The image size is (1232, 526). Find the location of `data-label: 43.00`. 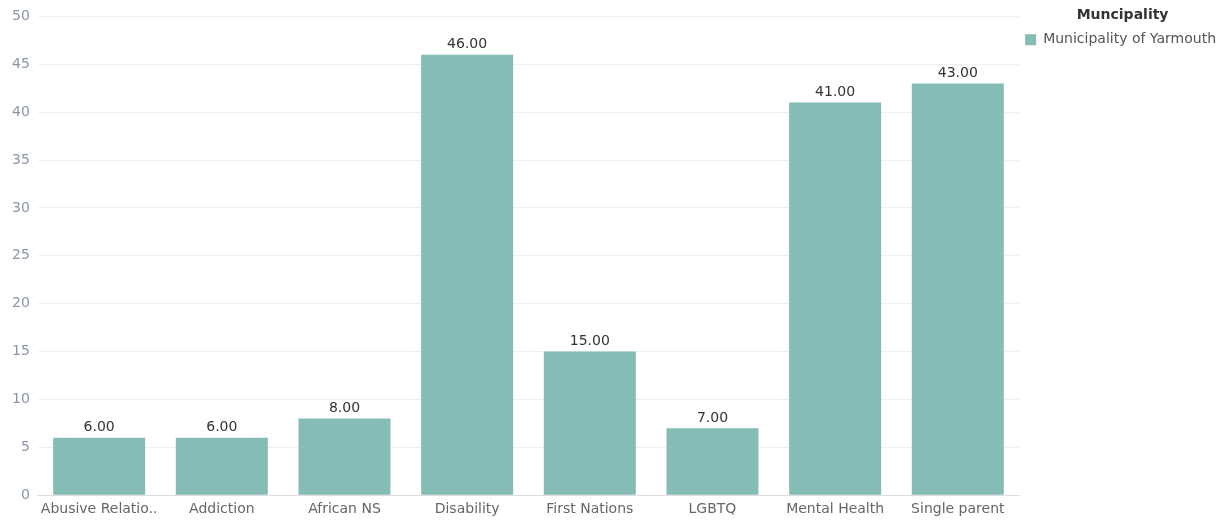

data-label: 43.00 is located at coordinates (957, 72).